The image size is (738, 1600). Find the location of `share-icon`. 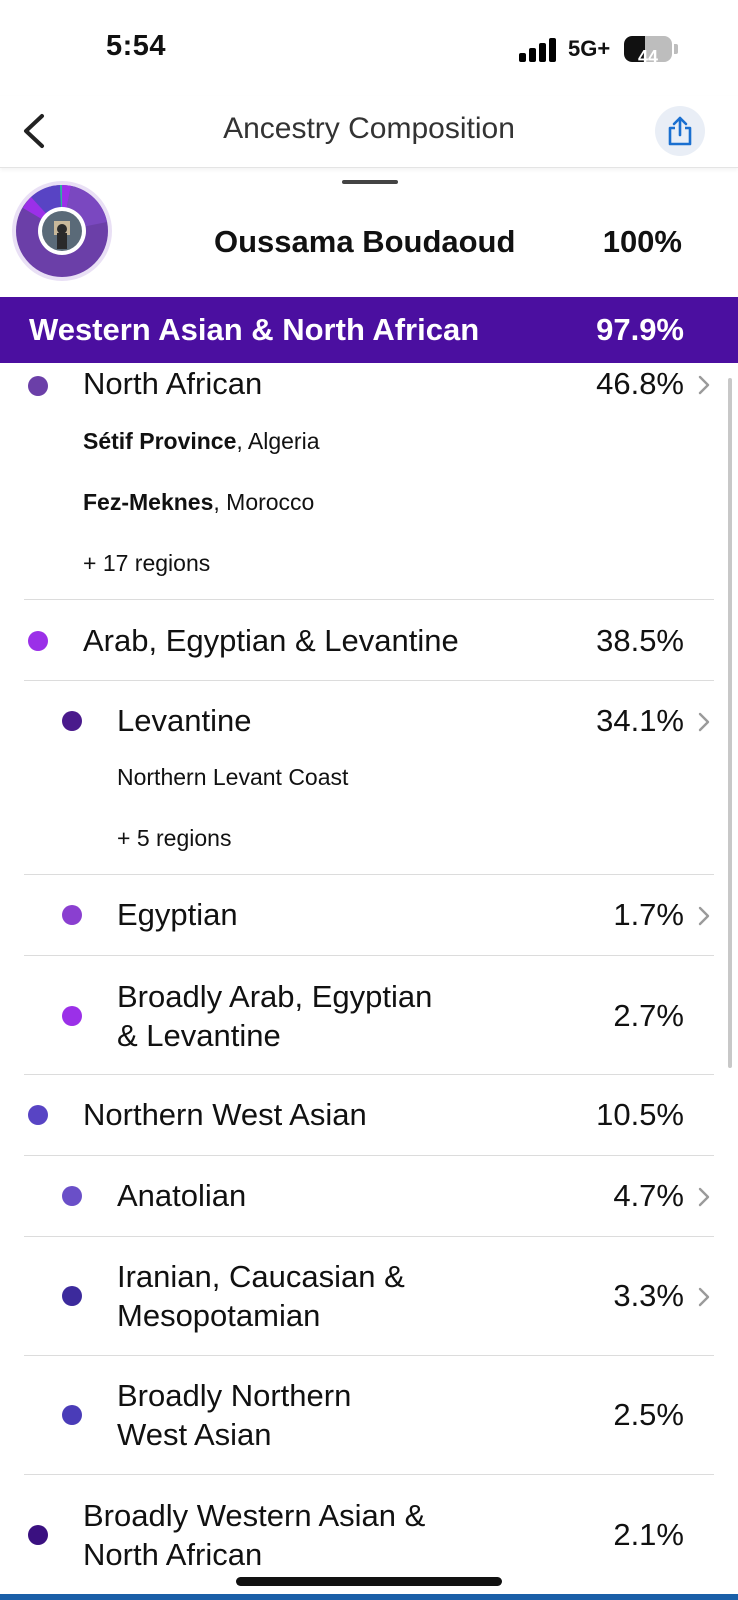

share-icon is located at coordinates (680, 131).